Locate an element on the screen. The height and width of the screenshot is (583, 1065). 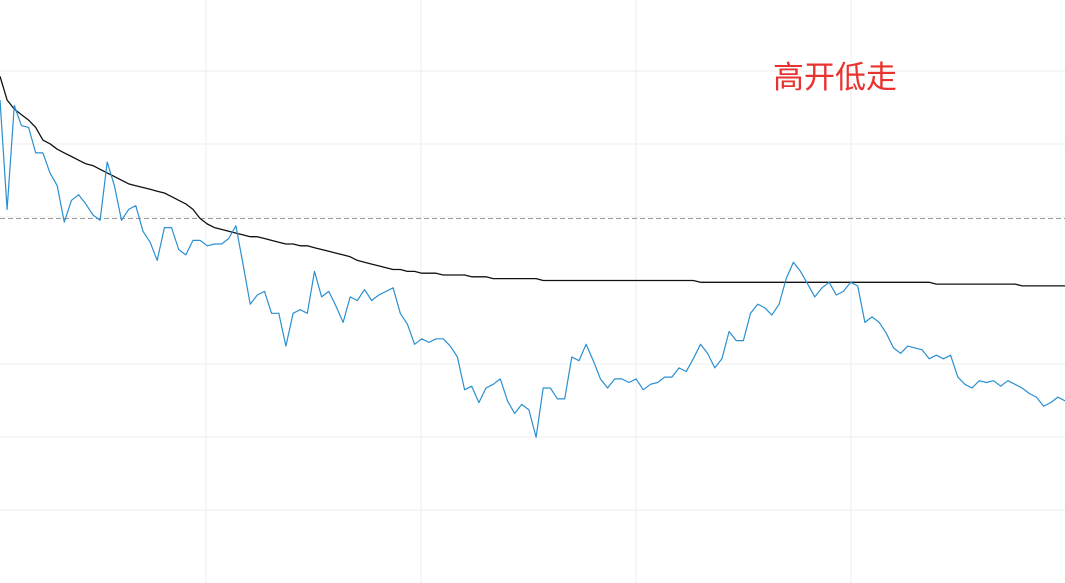
chart-annotation: 高开低走 is located at coordinates (835, 78).